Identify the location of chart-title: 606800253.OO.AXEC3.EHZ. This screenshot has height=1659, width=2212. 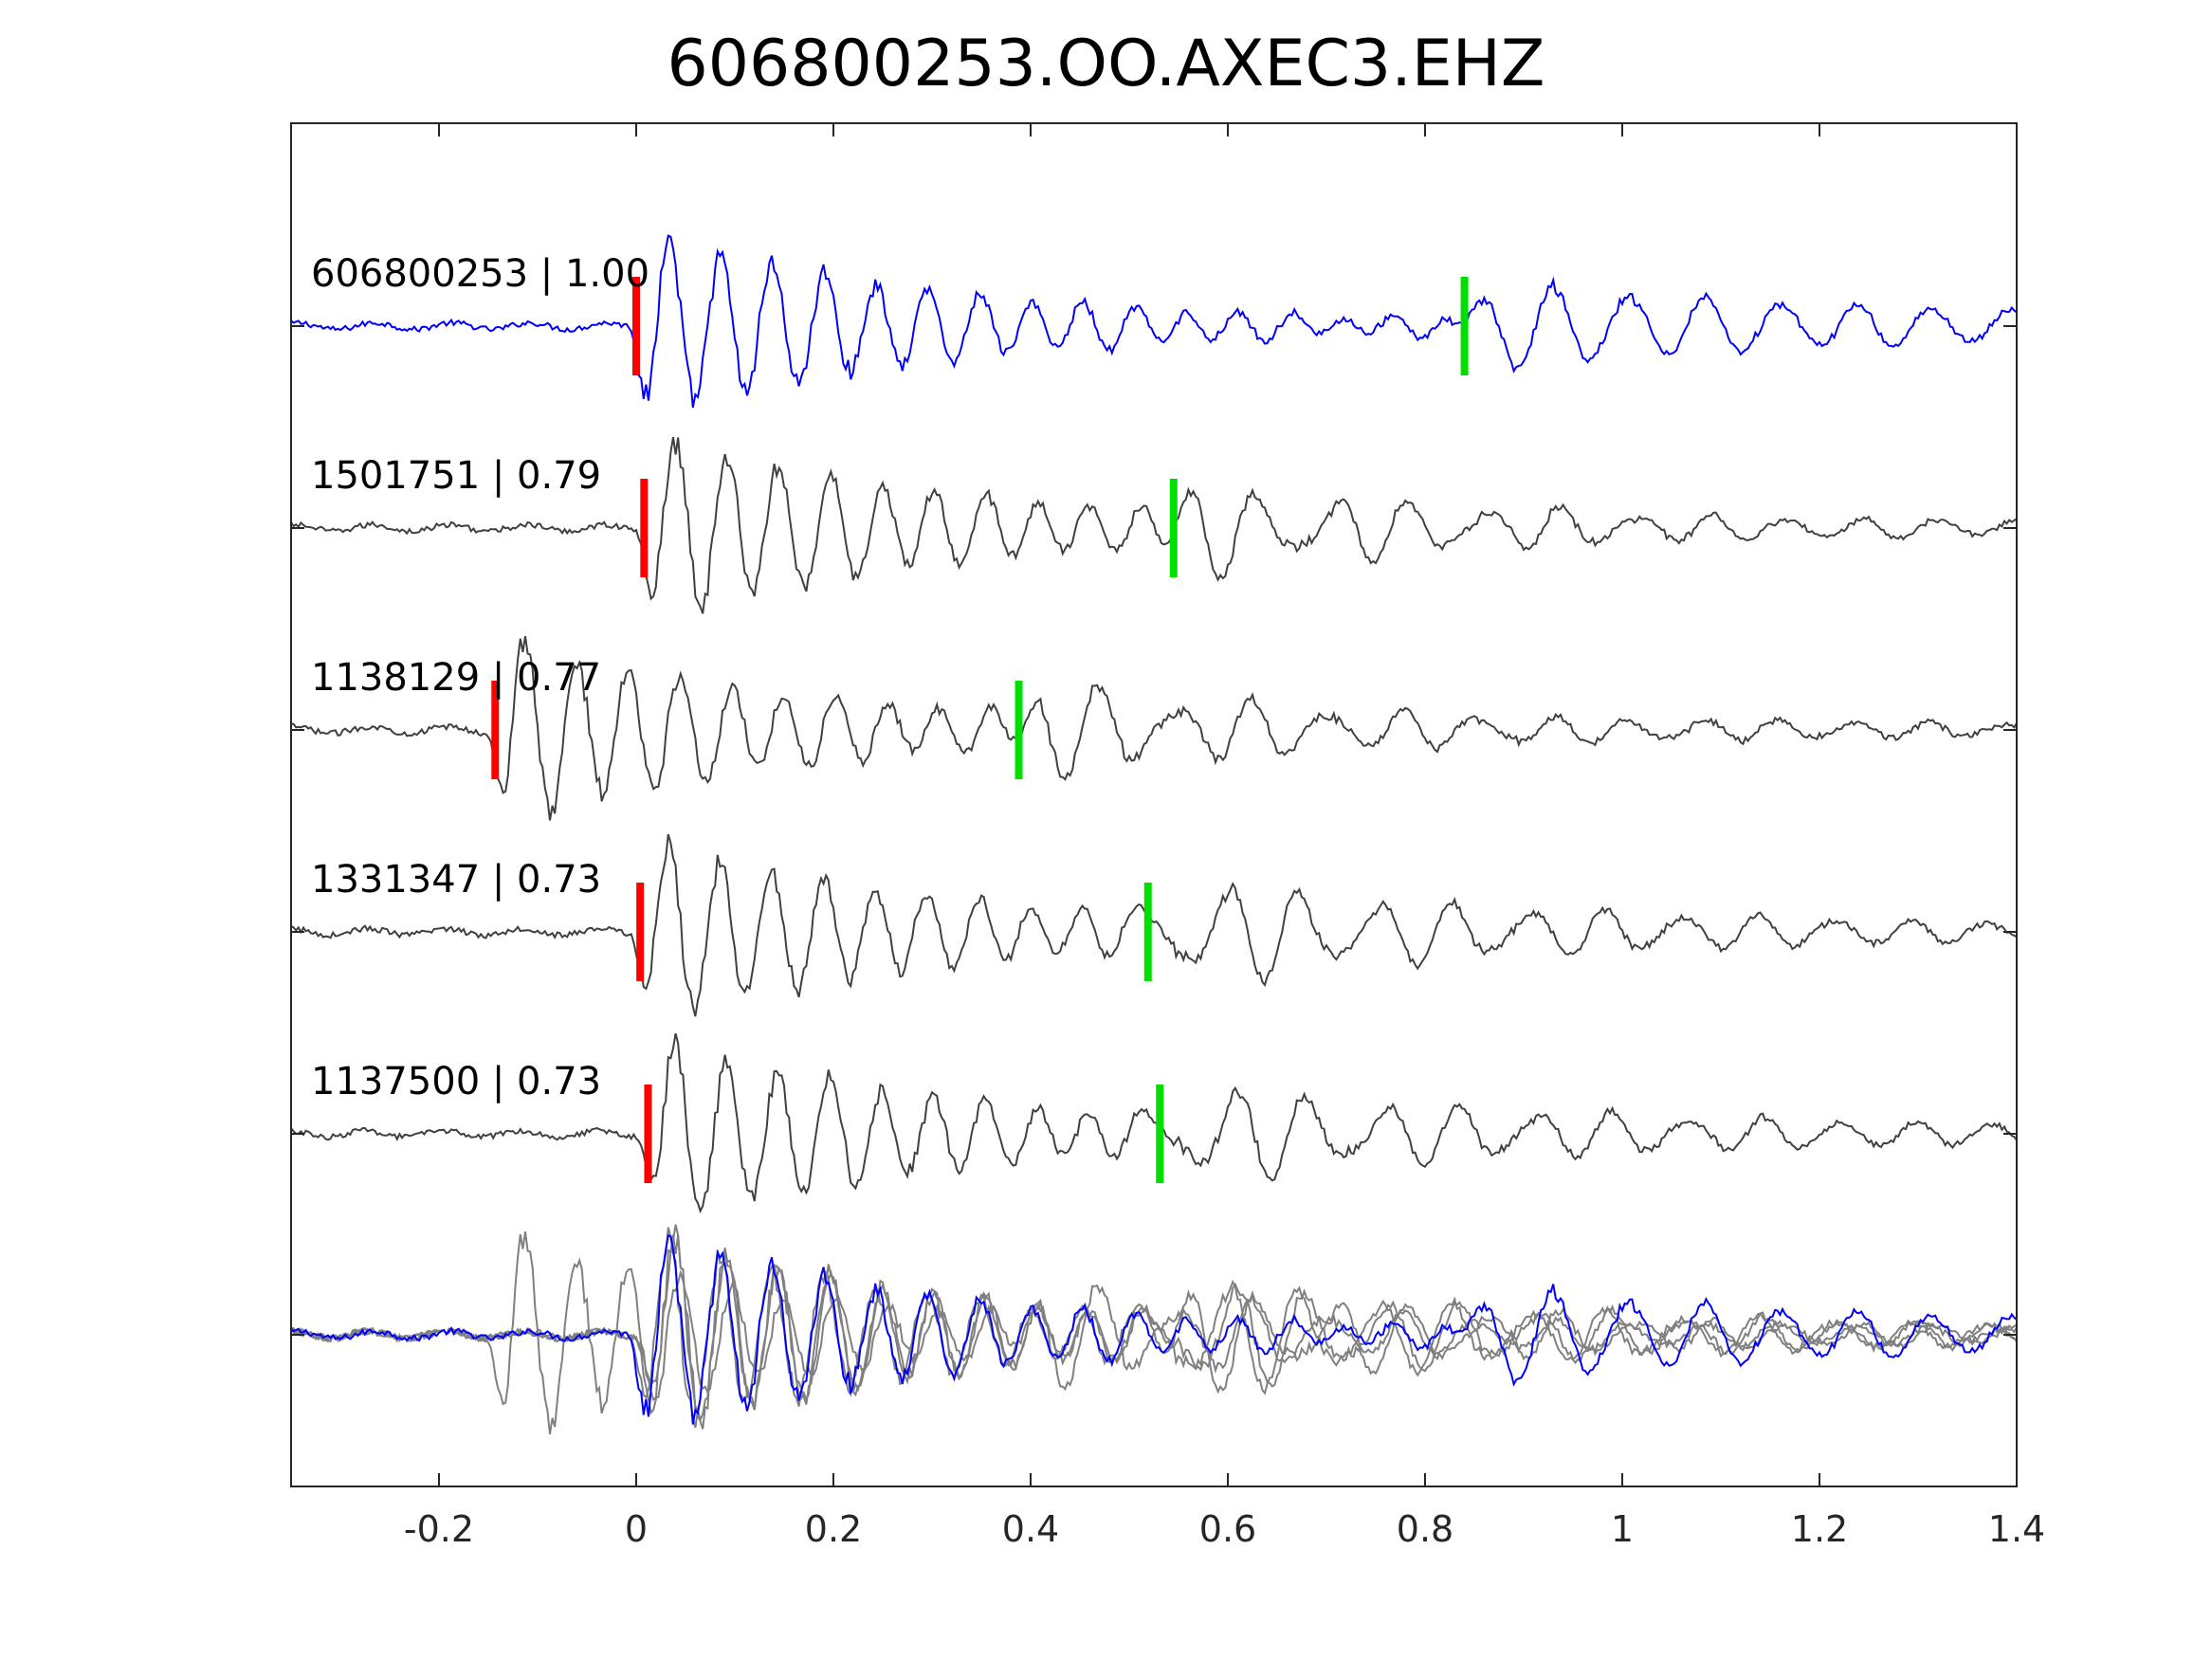
(1106, 64).